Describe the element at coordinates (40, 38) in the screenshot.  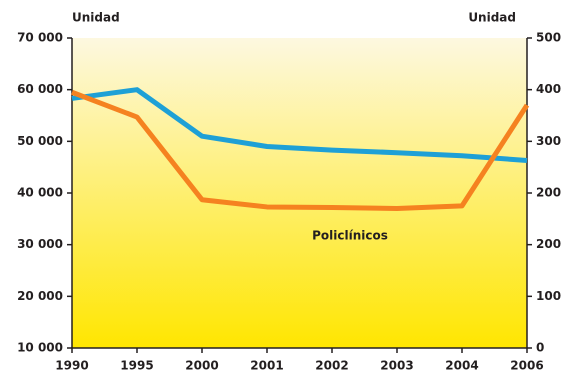
I see `y-tick-label: 70 000` at that location.